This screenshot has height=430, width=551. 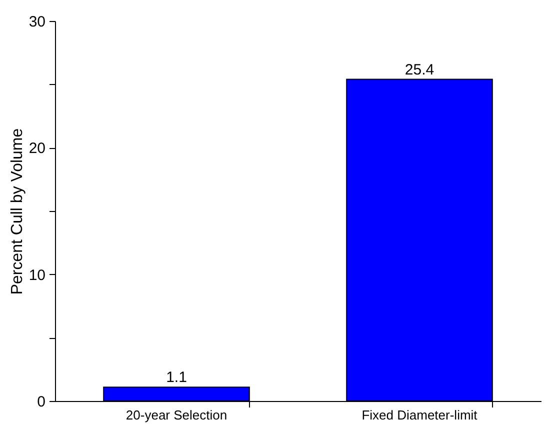 I want to click on x-tick-label: 20-year Selection, so click(x=177, y=415).